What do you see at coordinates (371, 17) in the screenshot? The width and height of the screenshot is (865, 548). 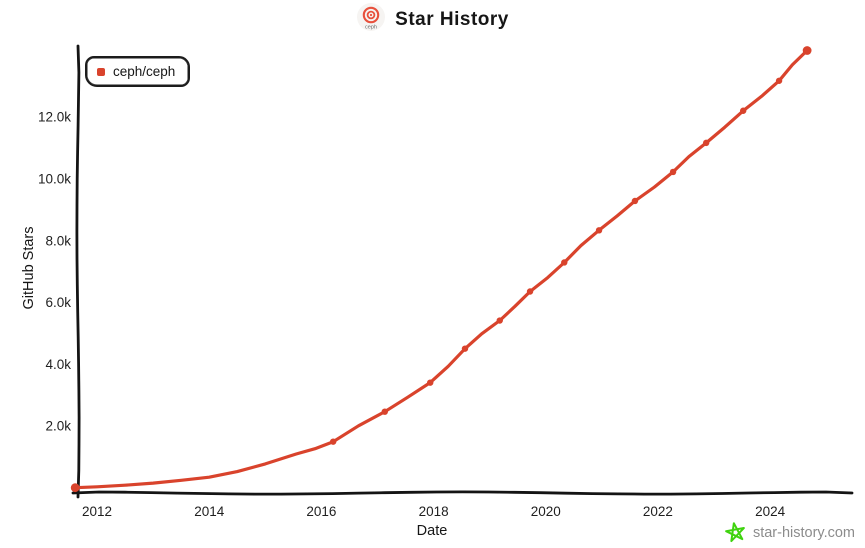 I see `ceph-logo-icon: ceph` at bounding box center [371, 17].